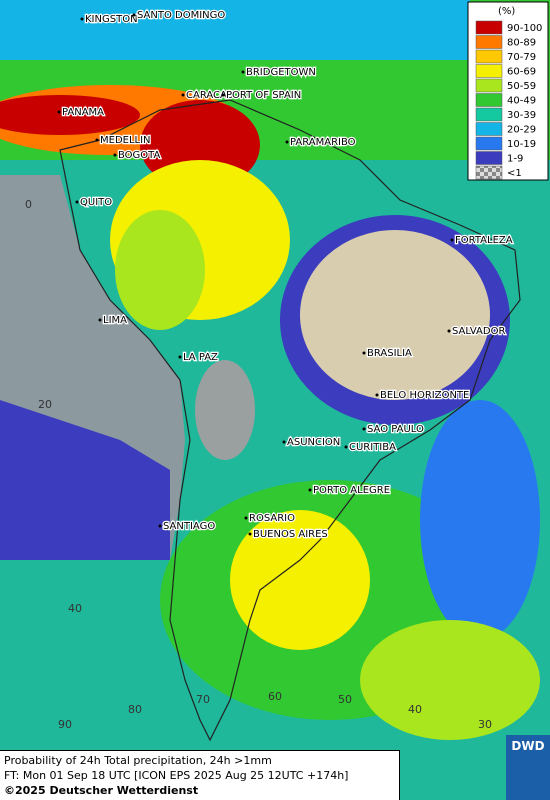  What do you see at coordinates (115, 320) in the screenshot?
I see `city-label: LIMA` at bounding box center [115, 320].